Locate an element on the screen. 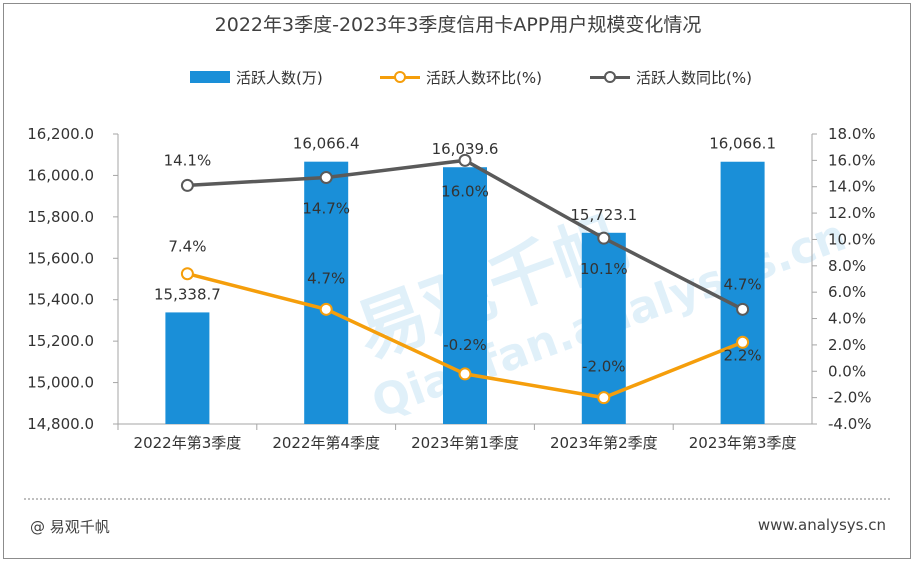 This screenshot has height=564, width=916. legend-item-active-users: 活跃人数(万) is located at coordinates (256, 77).